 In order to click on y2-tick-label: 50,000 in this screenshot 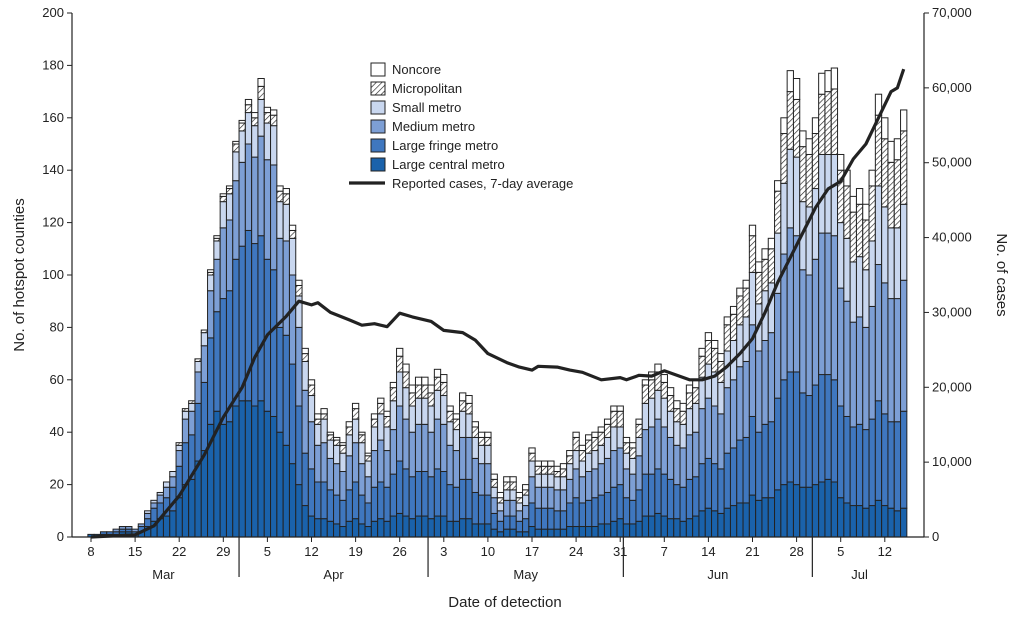, I will do `click(952, 162)`.